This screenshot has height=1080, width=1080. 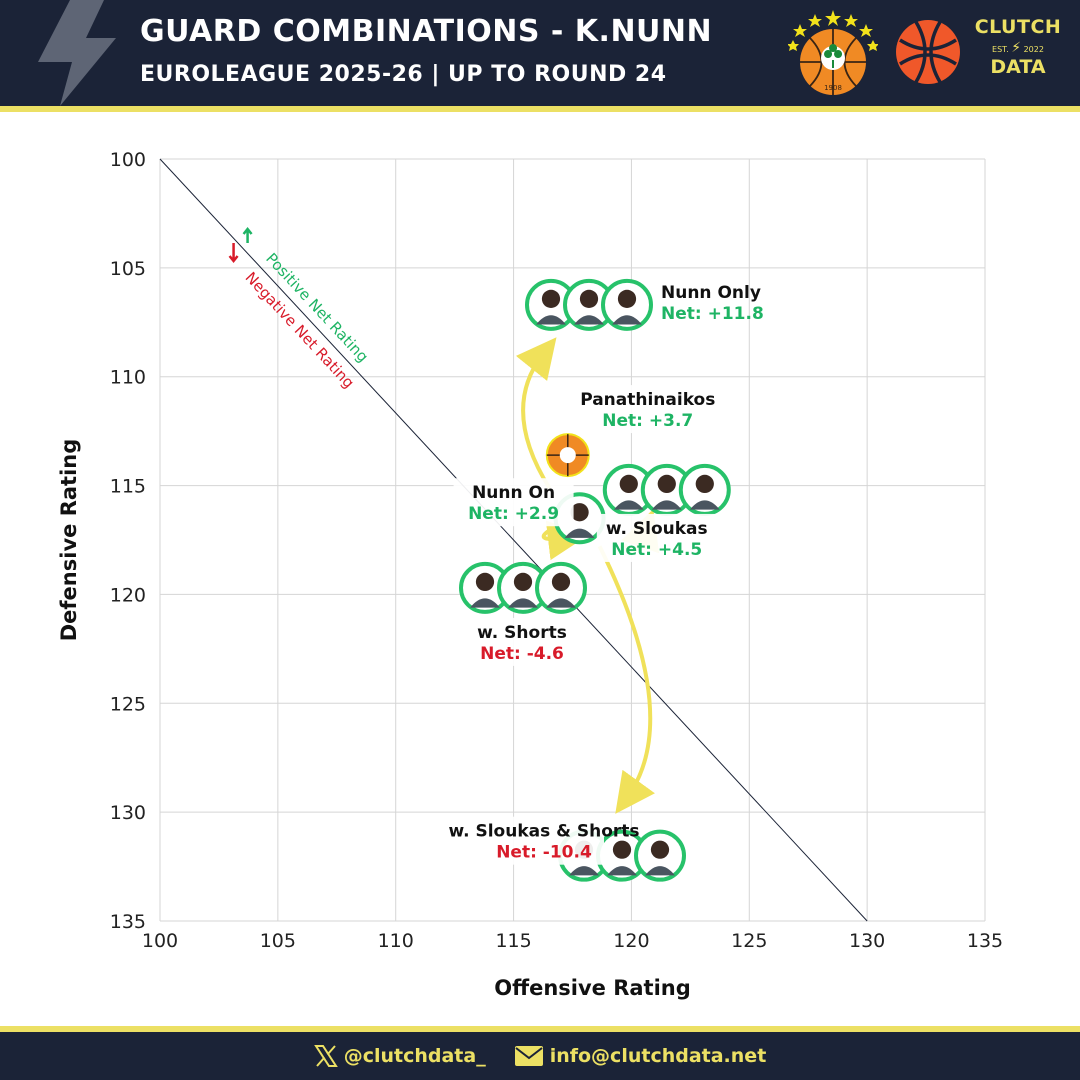 I want to click on x-tick-label: 105, so click(x=278, y=941).